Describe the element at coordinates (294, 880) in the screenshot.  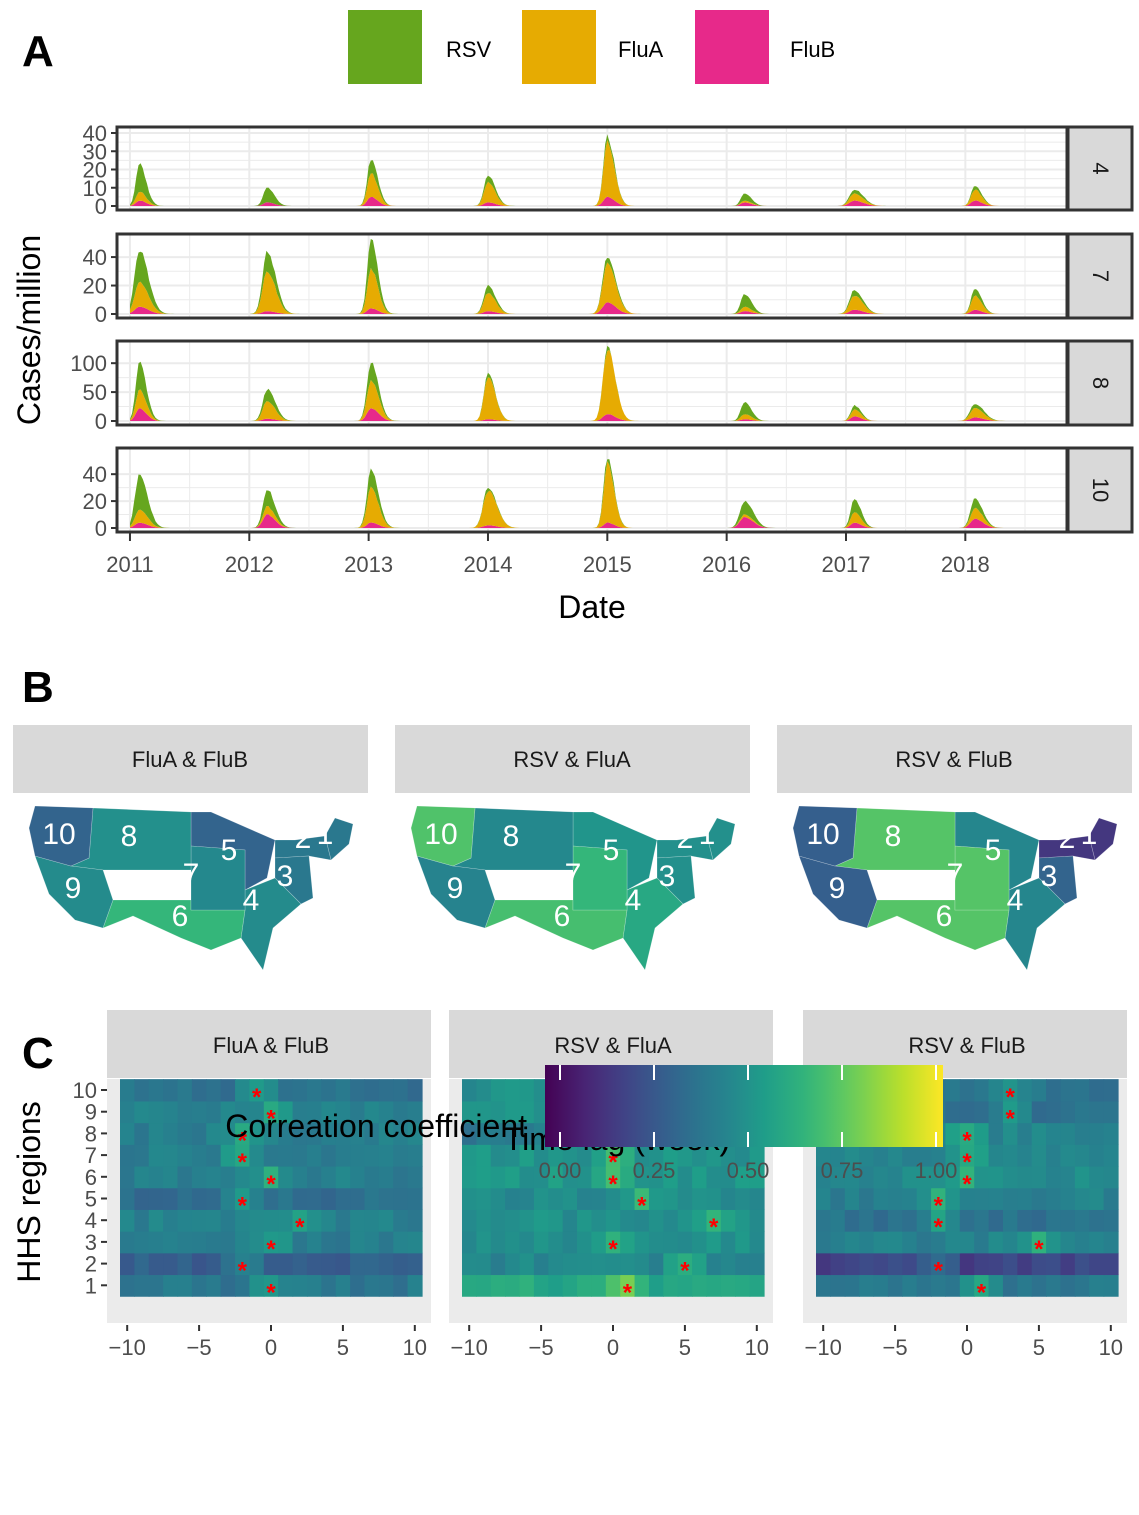
I see `region-3-shape` at that location.